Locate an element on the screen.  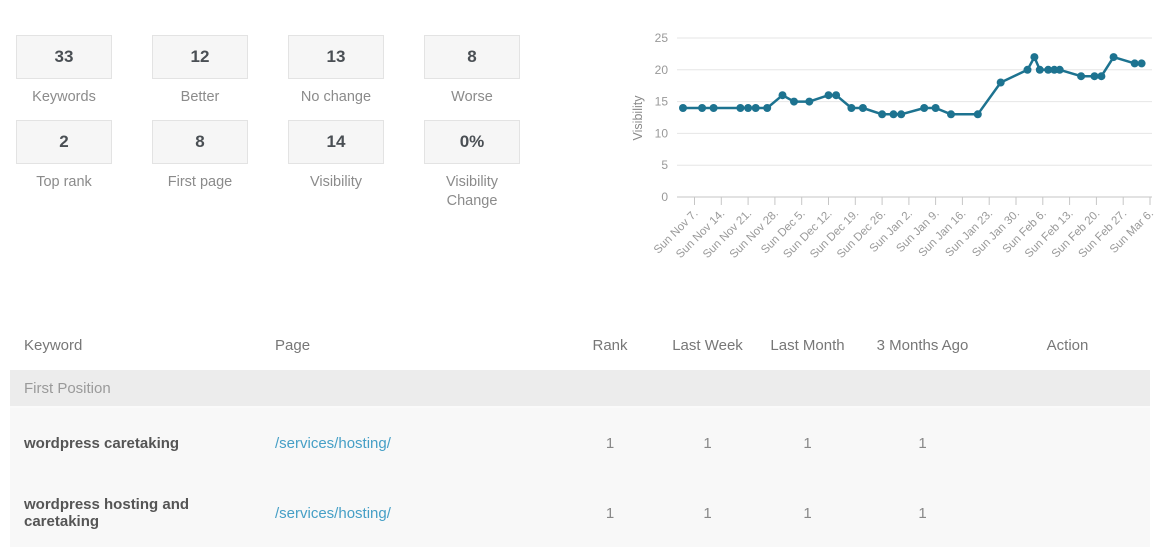
stat-no-change-box: 13 is located at coordinates (336, 57).